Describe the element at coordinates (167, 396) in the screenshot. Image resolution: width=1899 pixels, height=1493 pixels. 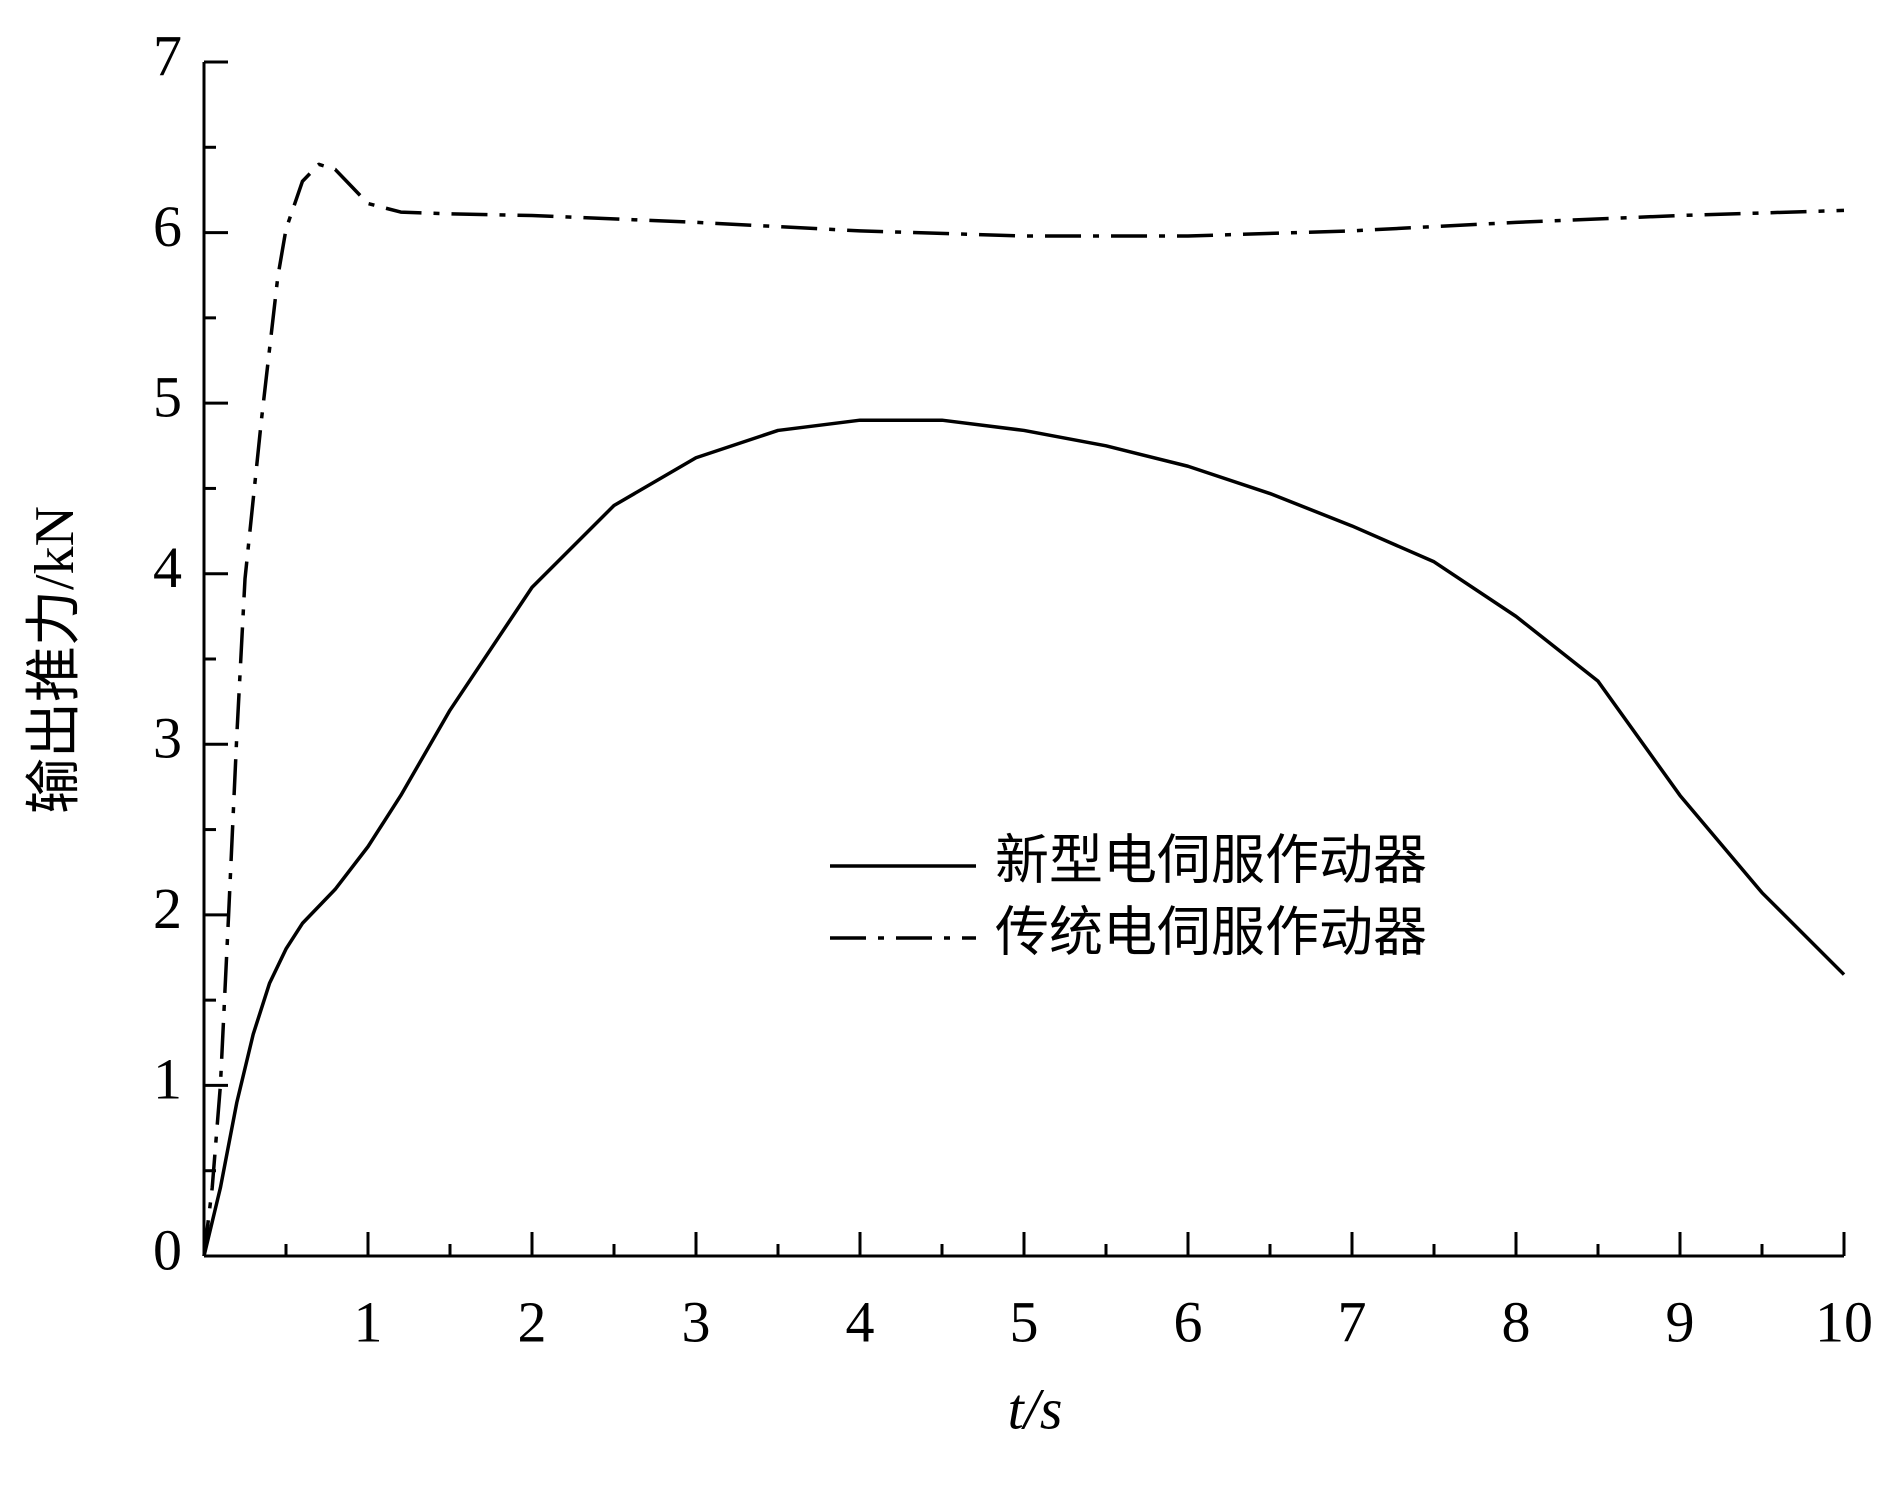
I see `y-tick-label: 5` at that location.